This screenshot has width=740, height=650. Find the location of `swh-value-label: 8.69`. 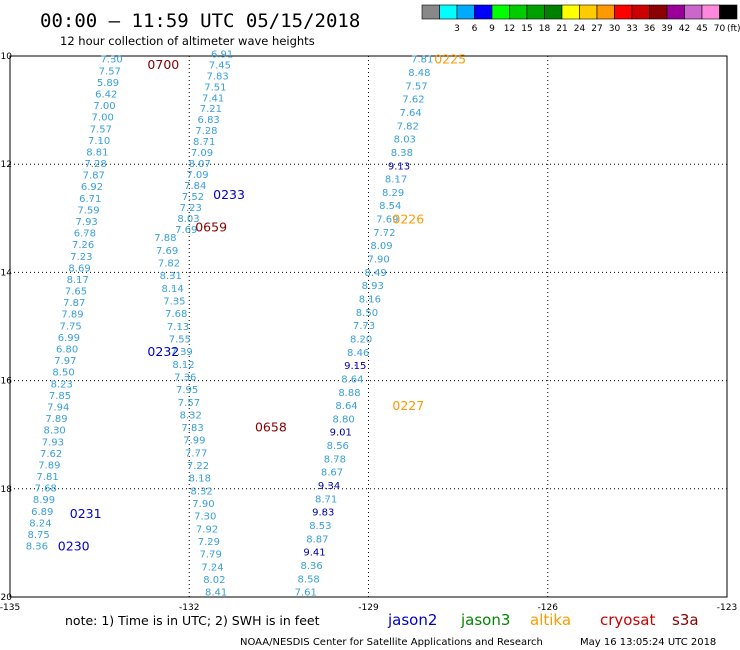

swh-value-label: 8.69 is located at coordinates (79, 268).